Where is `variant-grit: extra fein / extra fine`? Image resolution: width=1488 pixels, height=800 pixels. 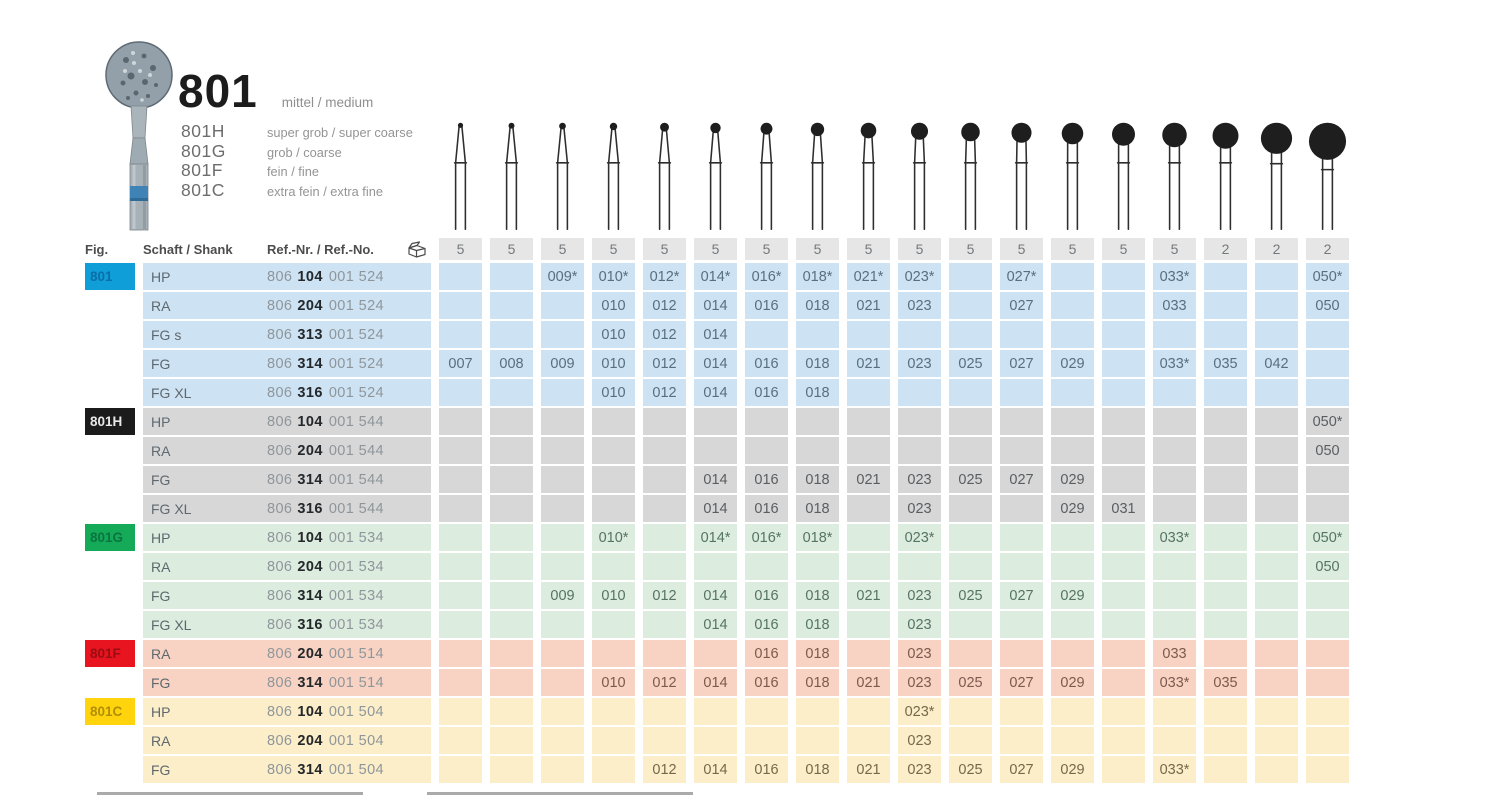 variant-grit: extra fein / extra fine is located at coordinates (325, 191).